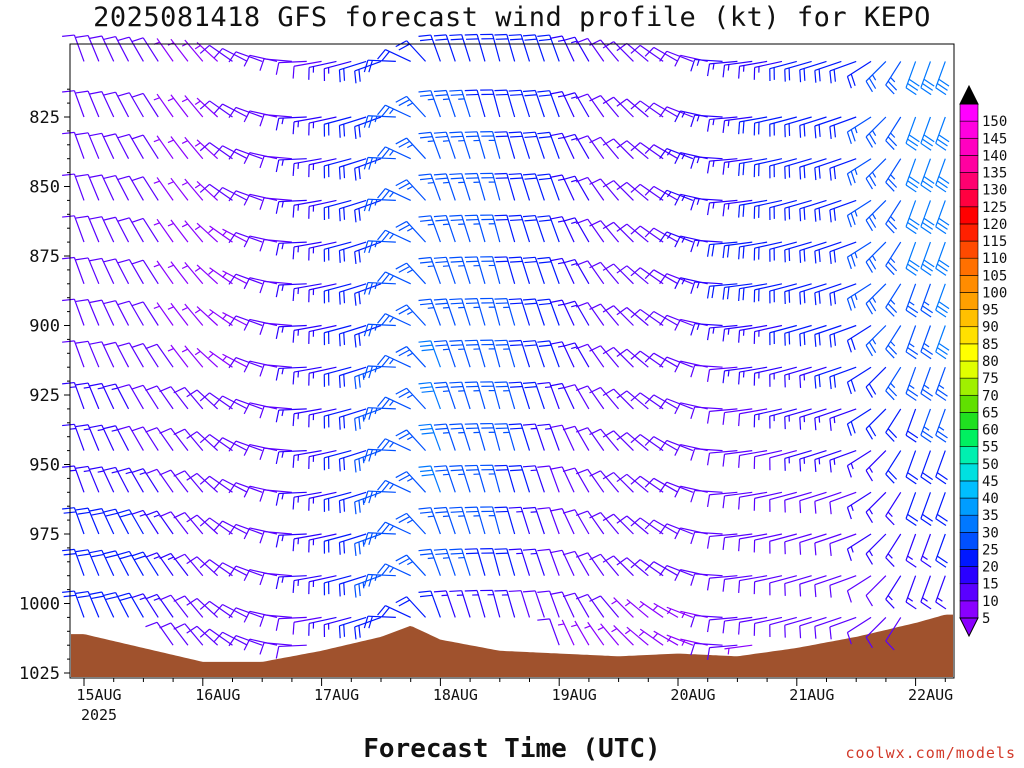  What do you see at coordinates (990, 568) in the screenshot?
I see `colorbar-tick-label: 20` at bounding box center [990, 568].